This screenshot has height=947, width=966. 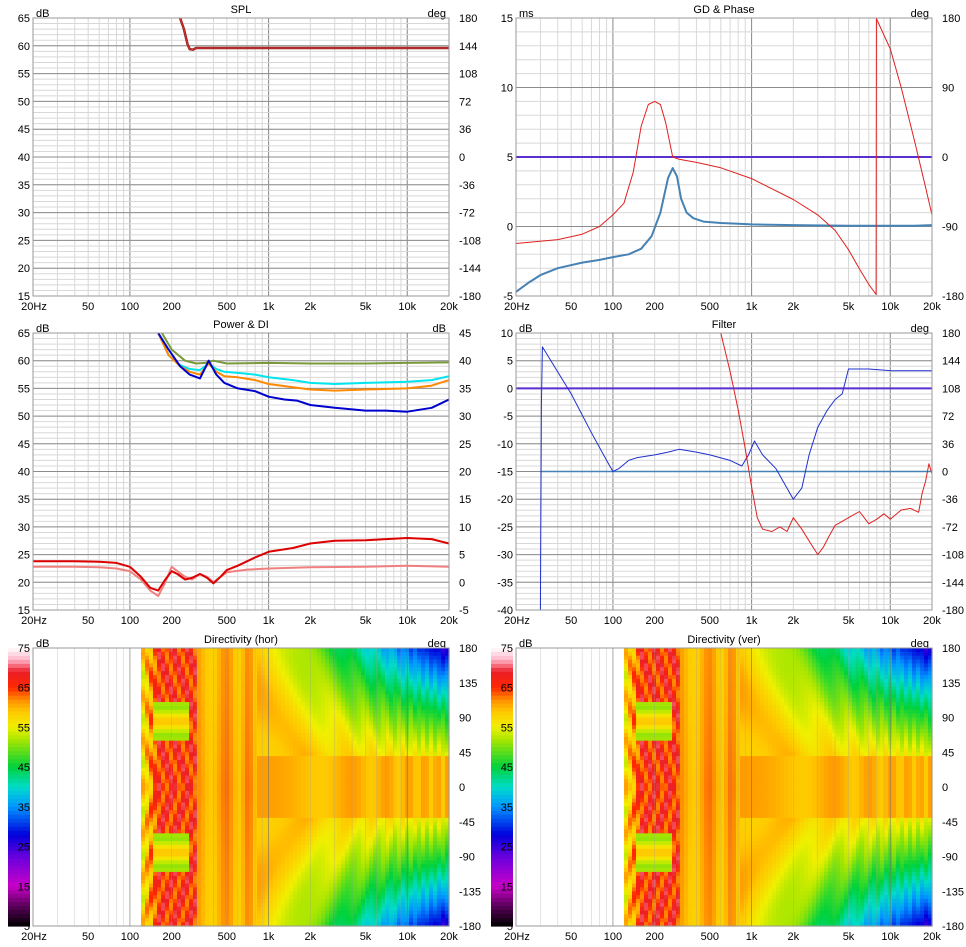 What do you see at coordinates (849, 621) in the screenshot?
I see `x-tick-label: 5k` at bounding box center [849, 621].